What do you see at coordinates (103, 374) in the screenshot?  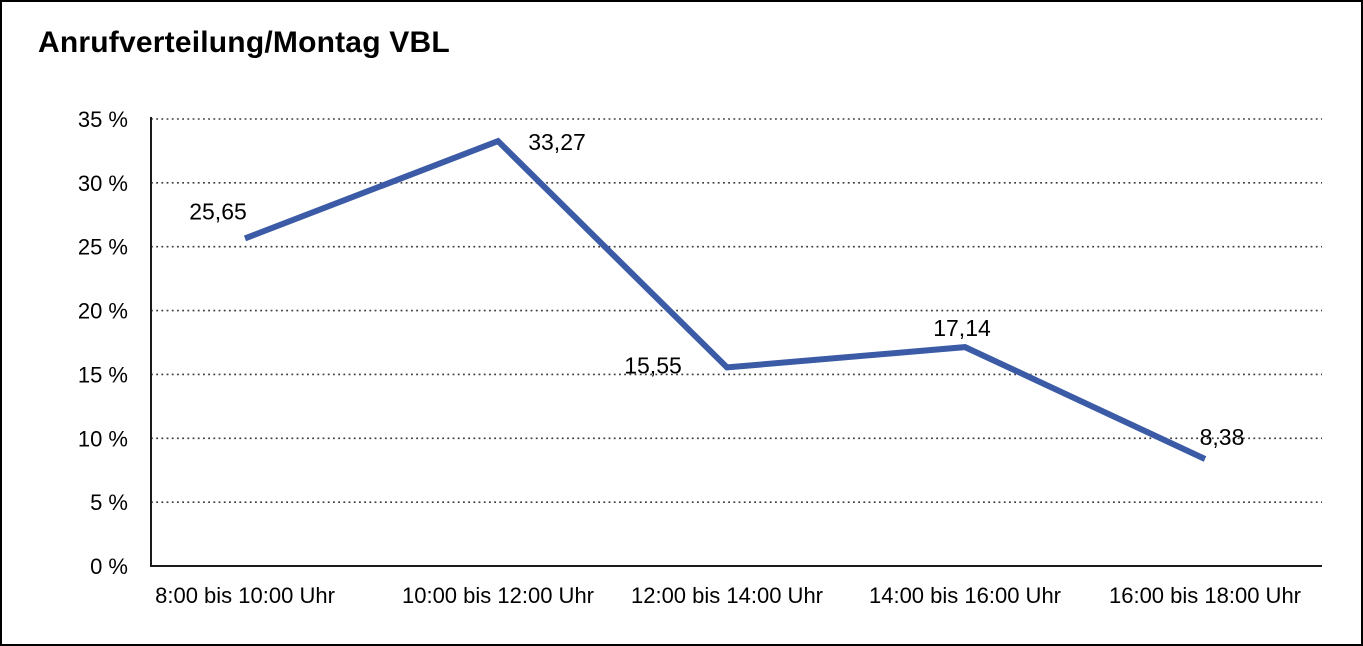 I see `y-tick-label: 15 %` at bounding box center [103, 374].